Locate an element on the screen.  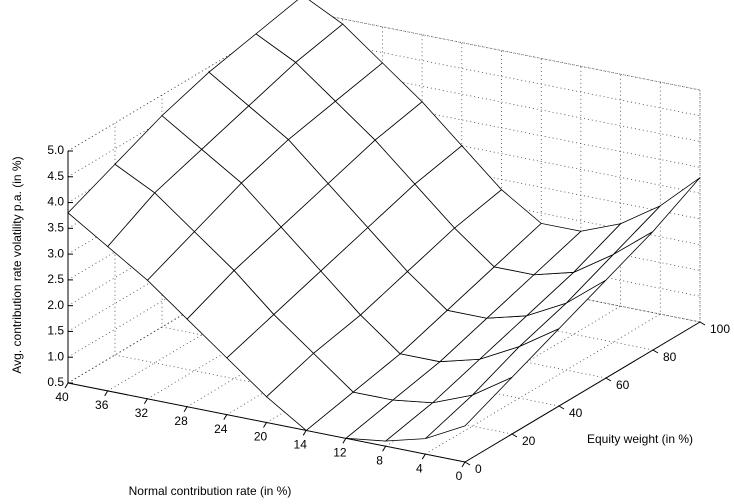
z-tick-label: 1.0 is located at coordinates (55, 356).